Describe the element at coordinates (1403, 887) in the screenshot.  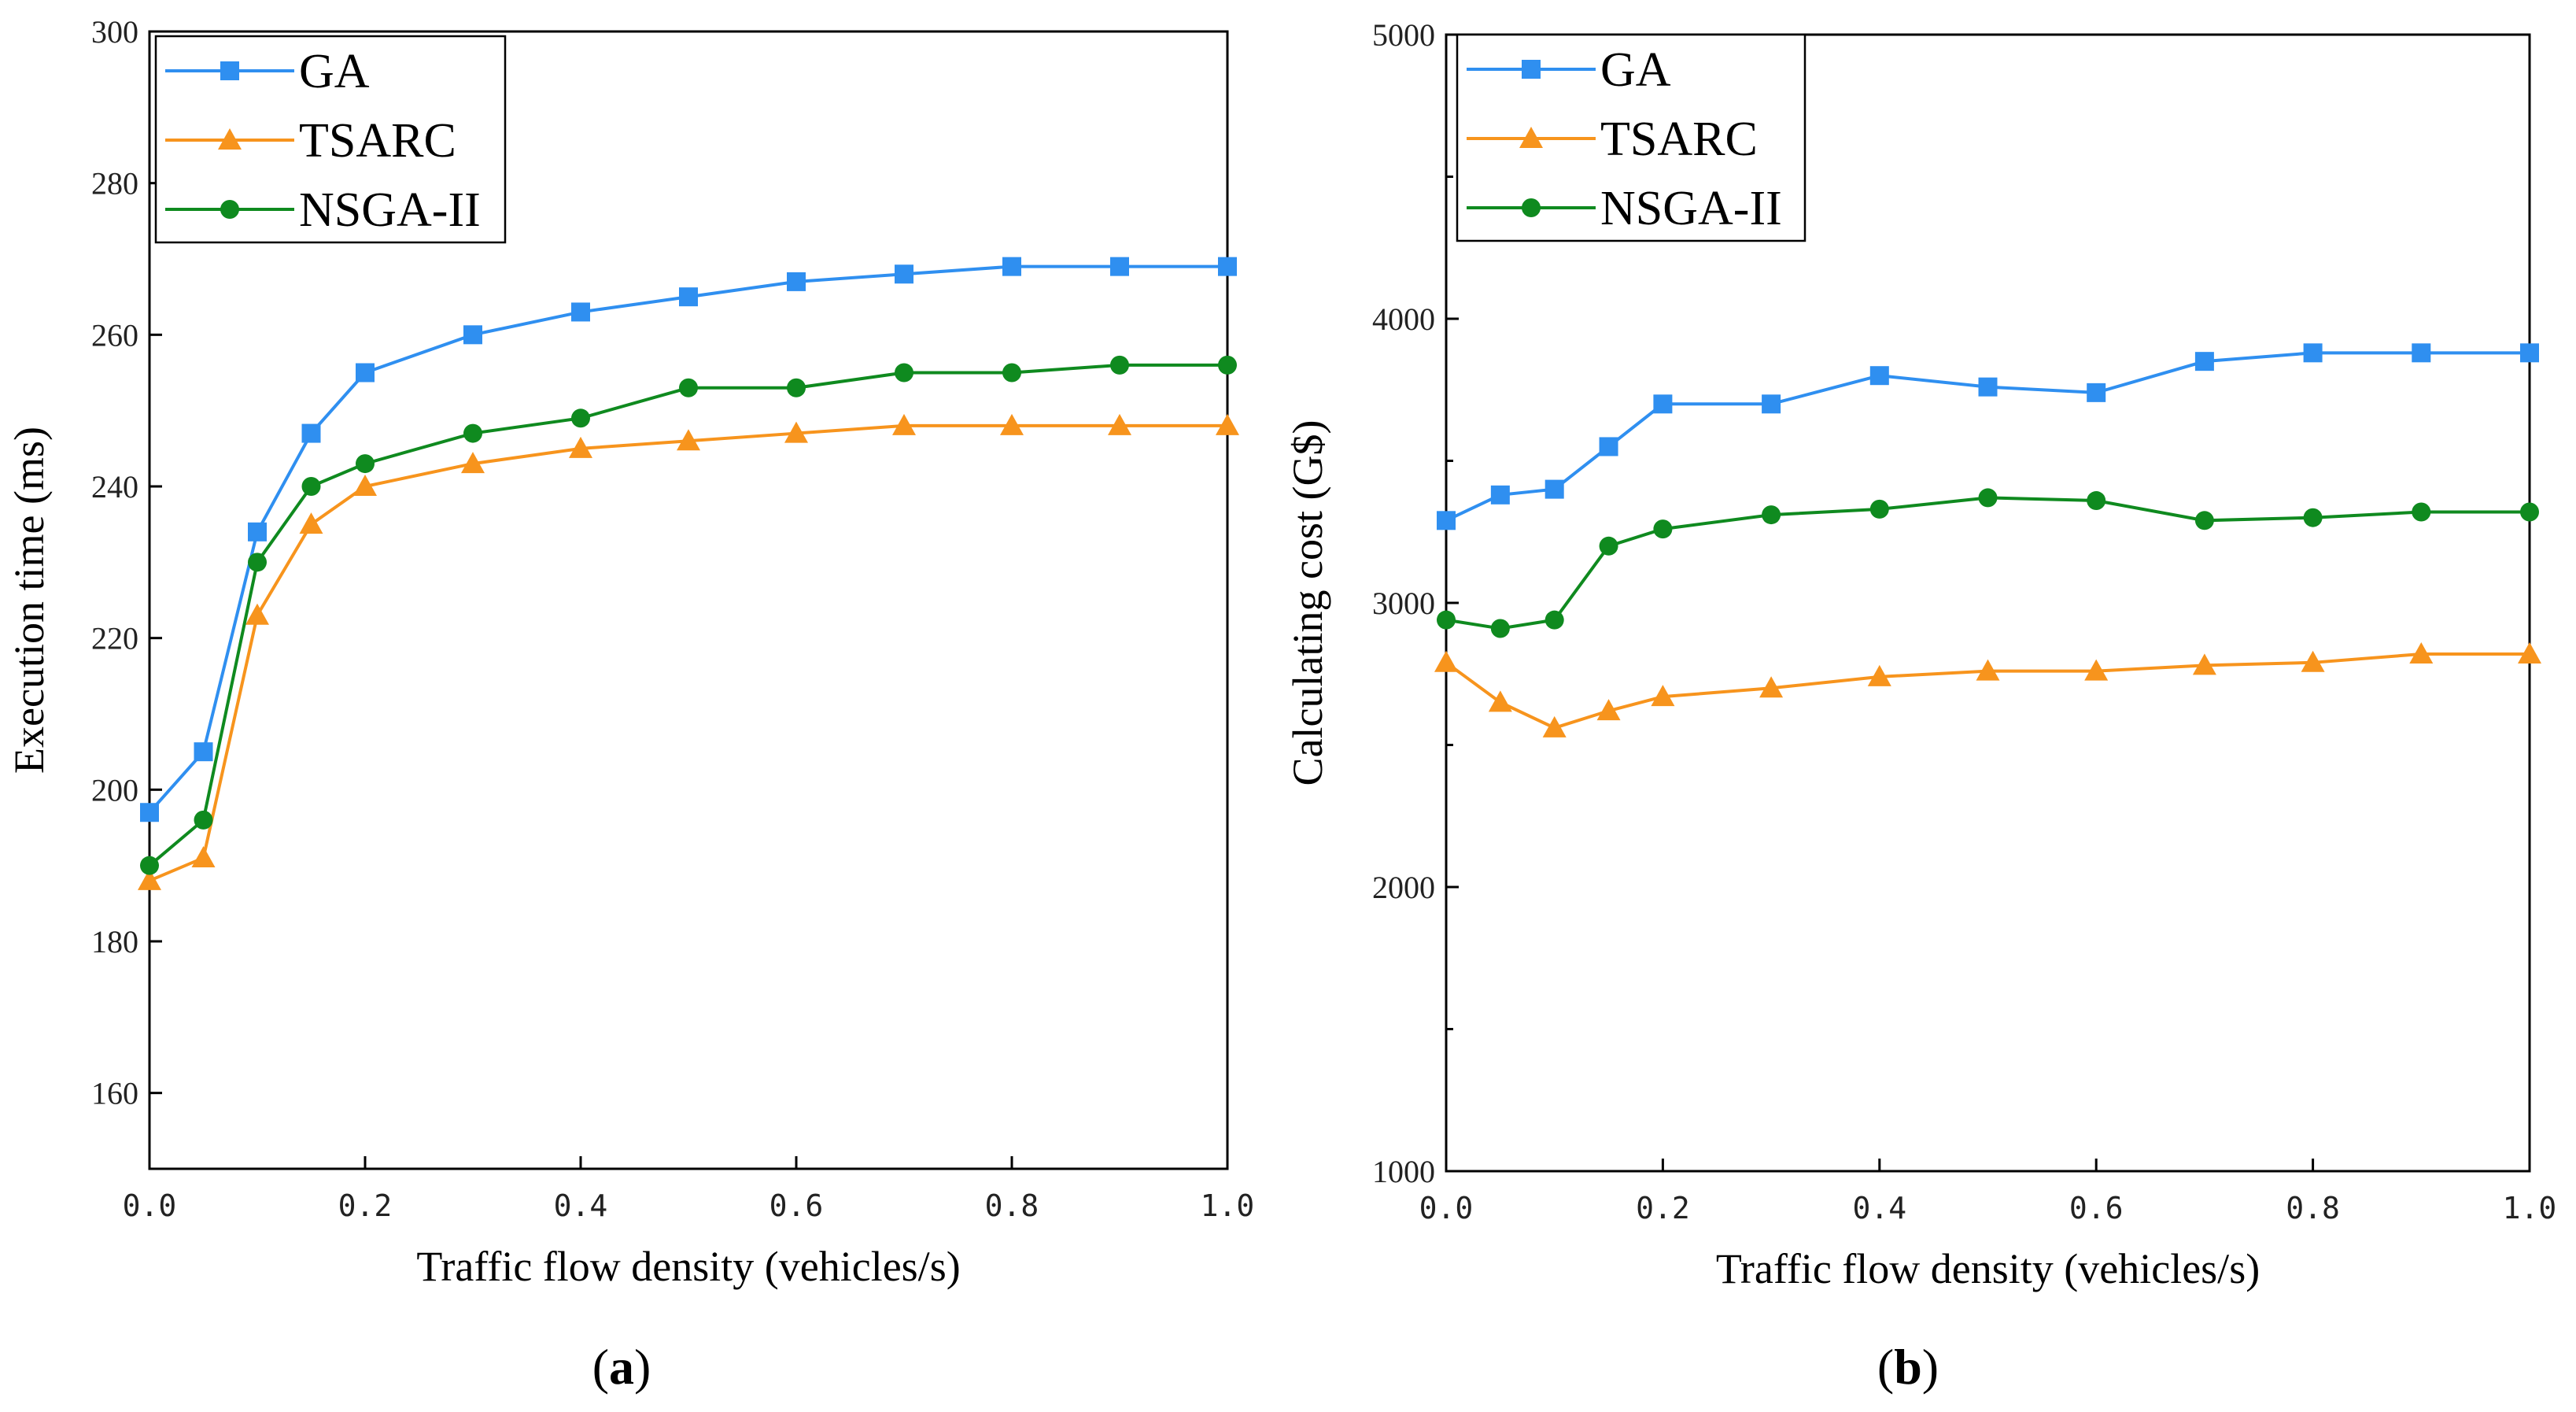
I see `y-tick-label: 2000` at that location.